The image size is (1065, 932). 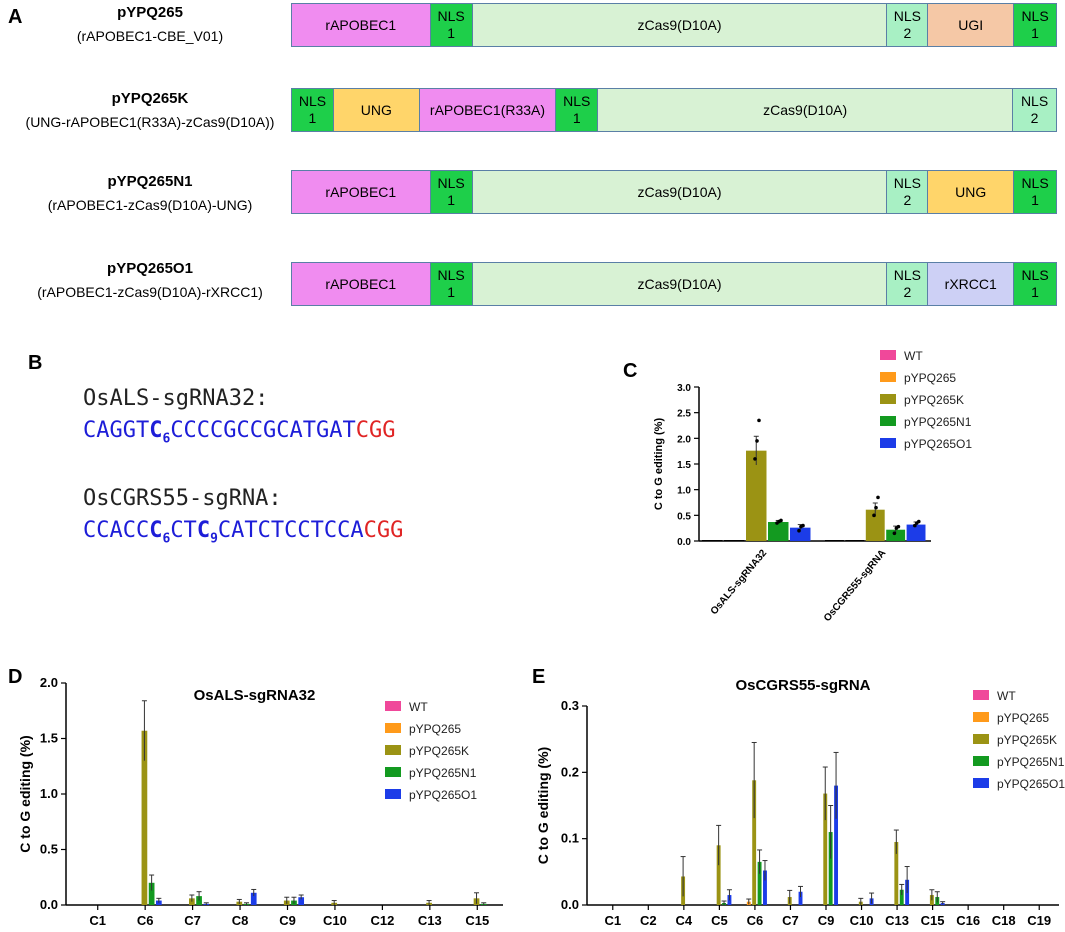 I want to click on x-tick-label: OsALS-sgRNA32, so click(x=739, y=583).